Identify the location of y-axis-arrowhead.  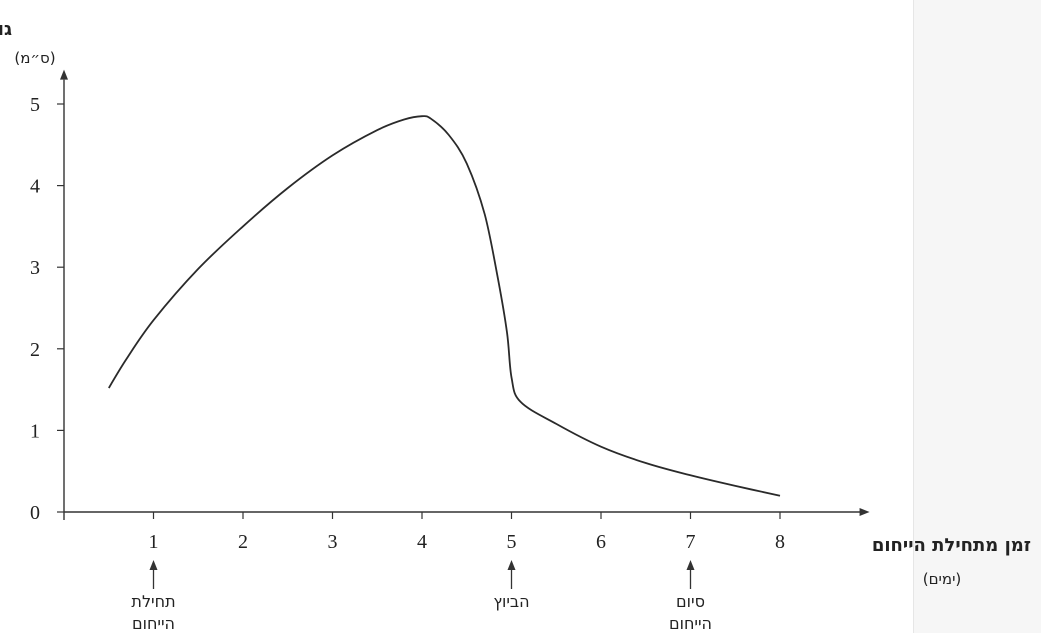
(64, 74).